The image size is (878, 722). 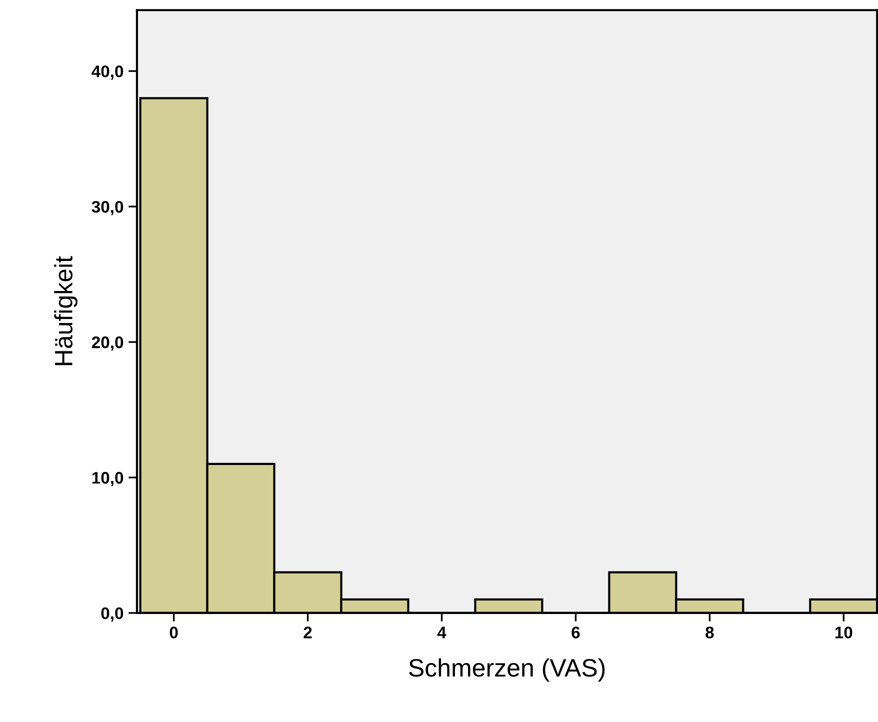 I want to click on x-tick-label: 6, so click(x=576, y=632).